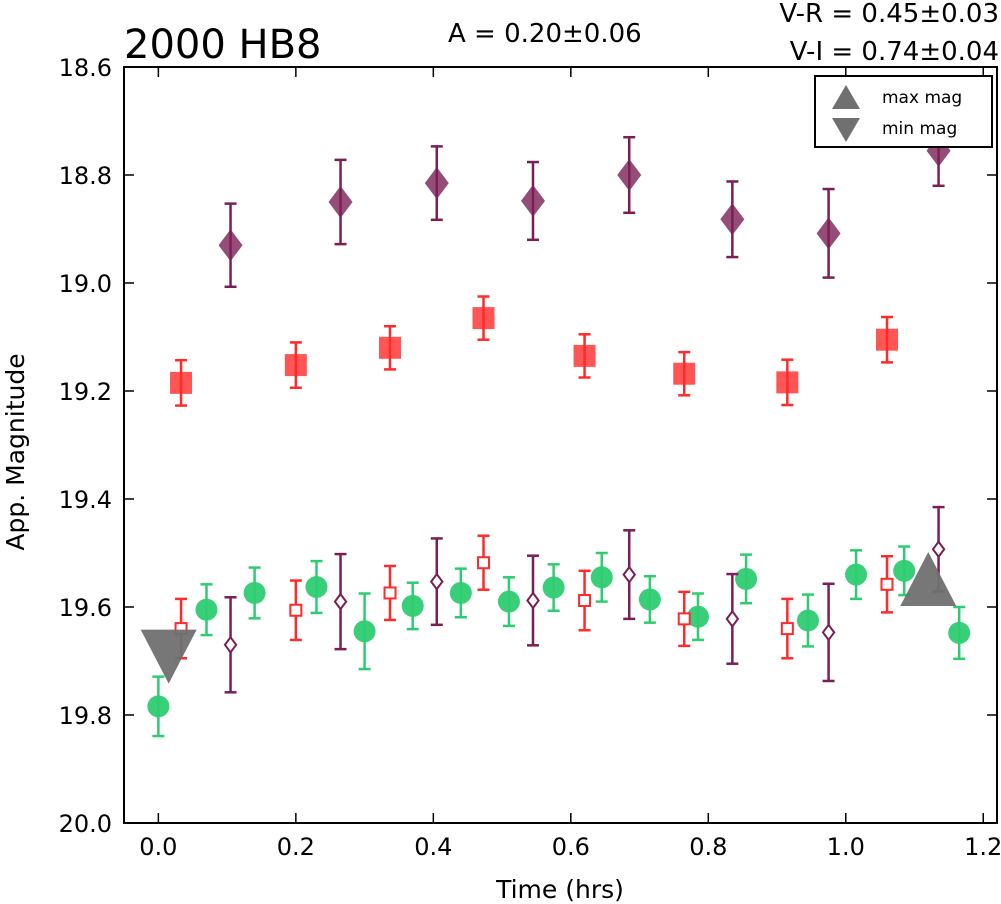 The height and width of the screenshot is (904, 1001). What do you see at coordinates (559, 889) in the screenshot?
I see `x-axis-label: Time (hrs)` at bounding box center [559, 889].